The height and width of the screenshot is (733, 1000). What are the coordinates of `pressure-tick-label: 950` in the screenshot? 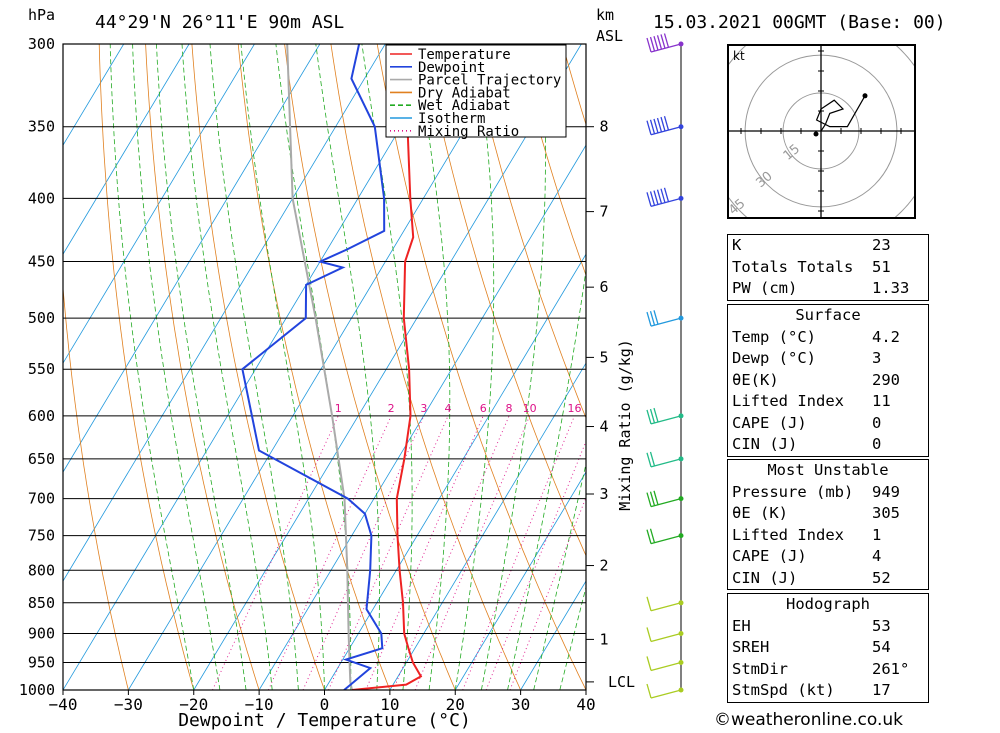 It's located at (41, 662).